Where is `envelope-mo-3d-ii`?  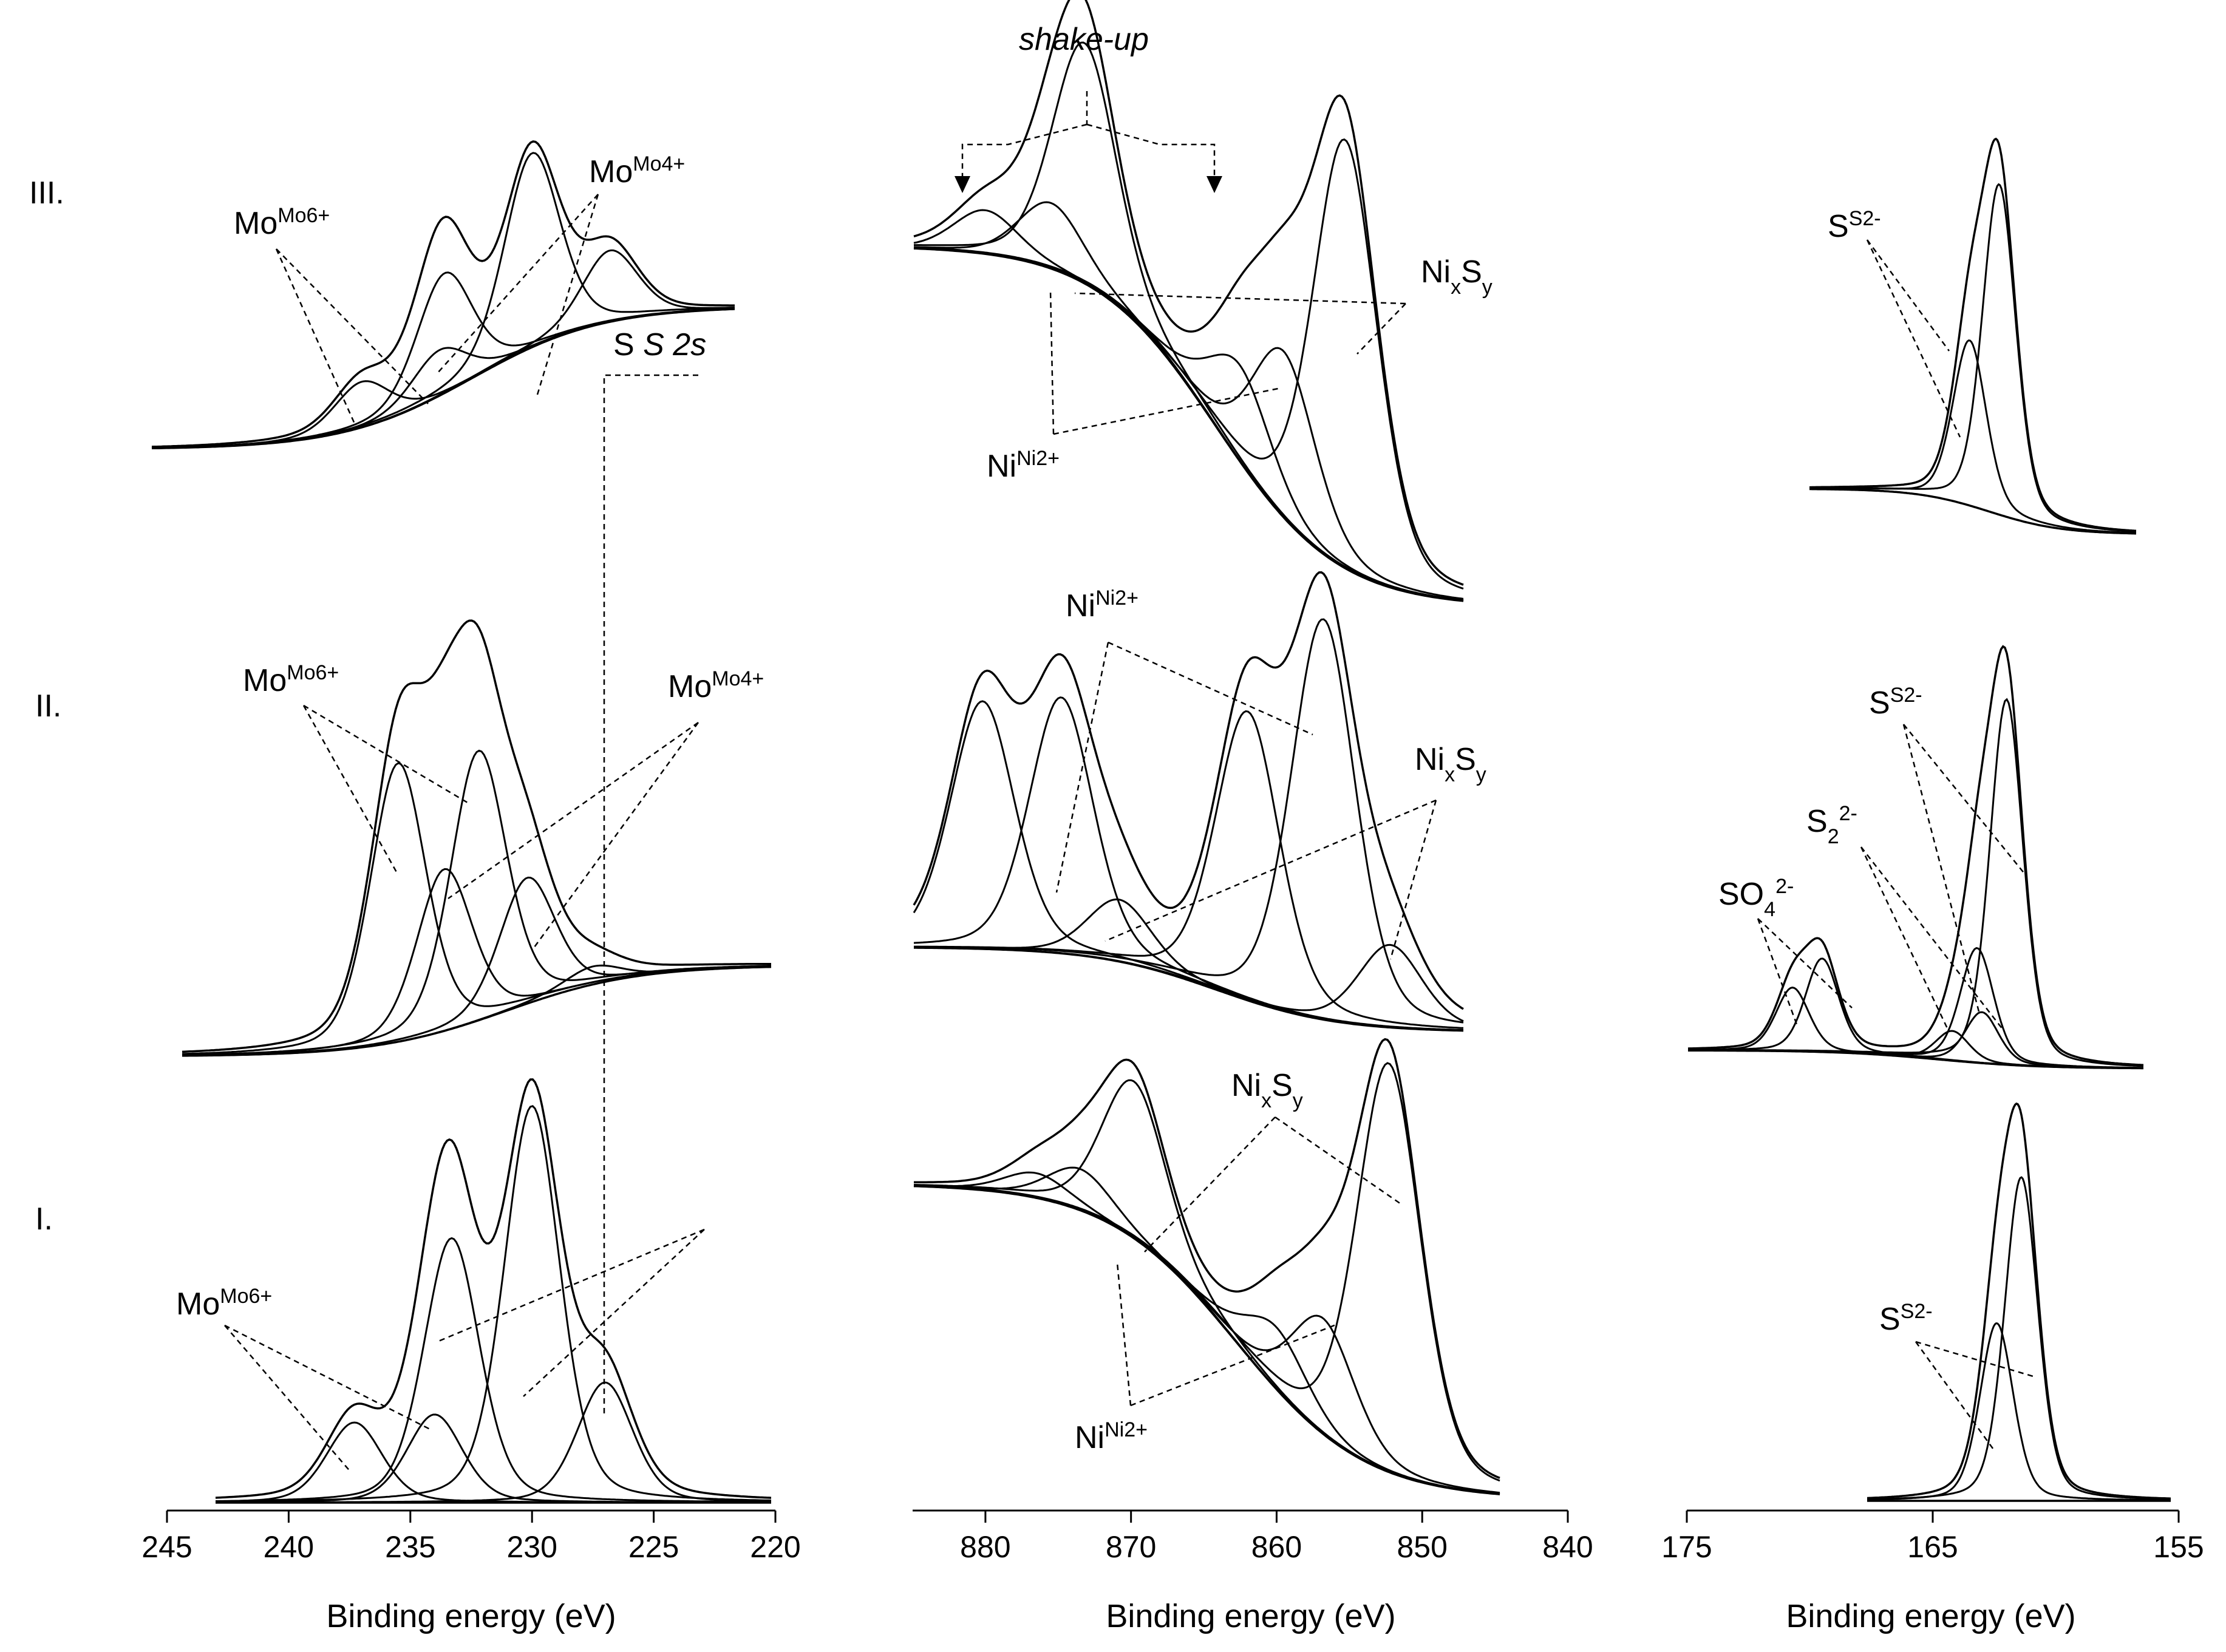
envelope-mo-3d-ii is located at coordinates (476, 836).